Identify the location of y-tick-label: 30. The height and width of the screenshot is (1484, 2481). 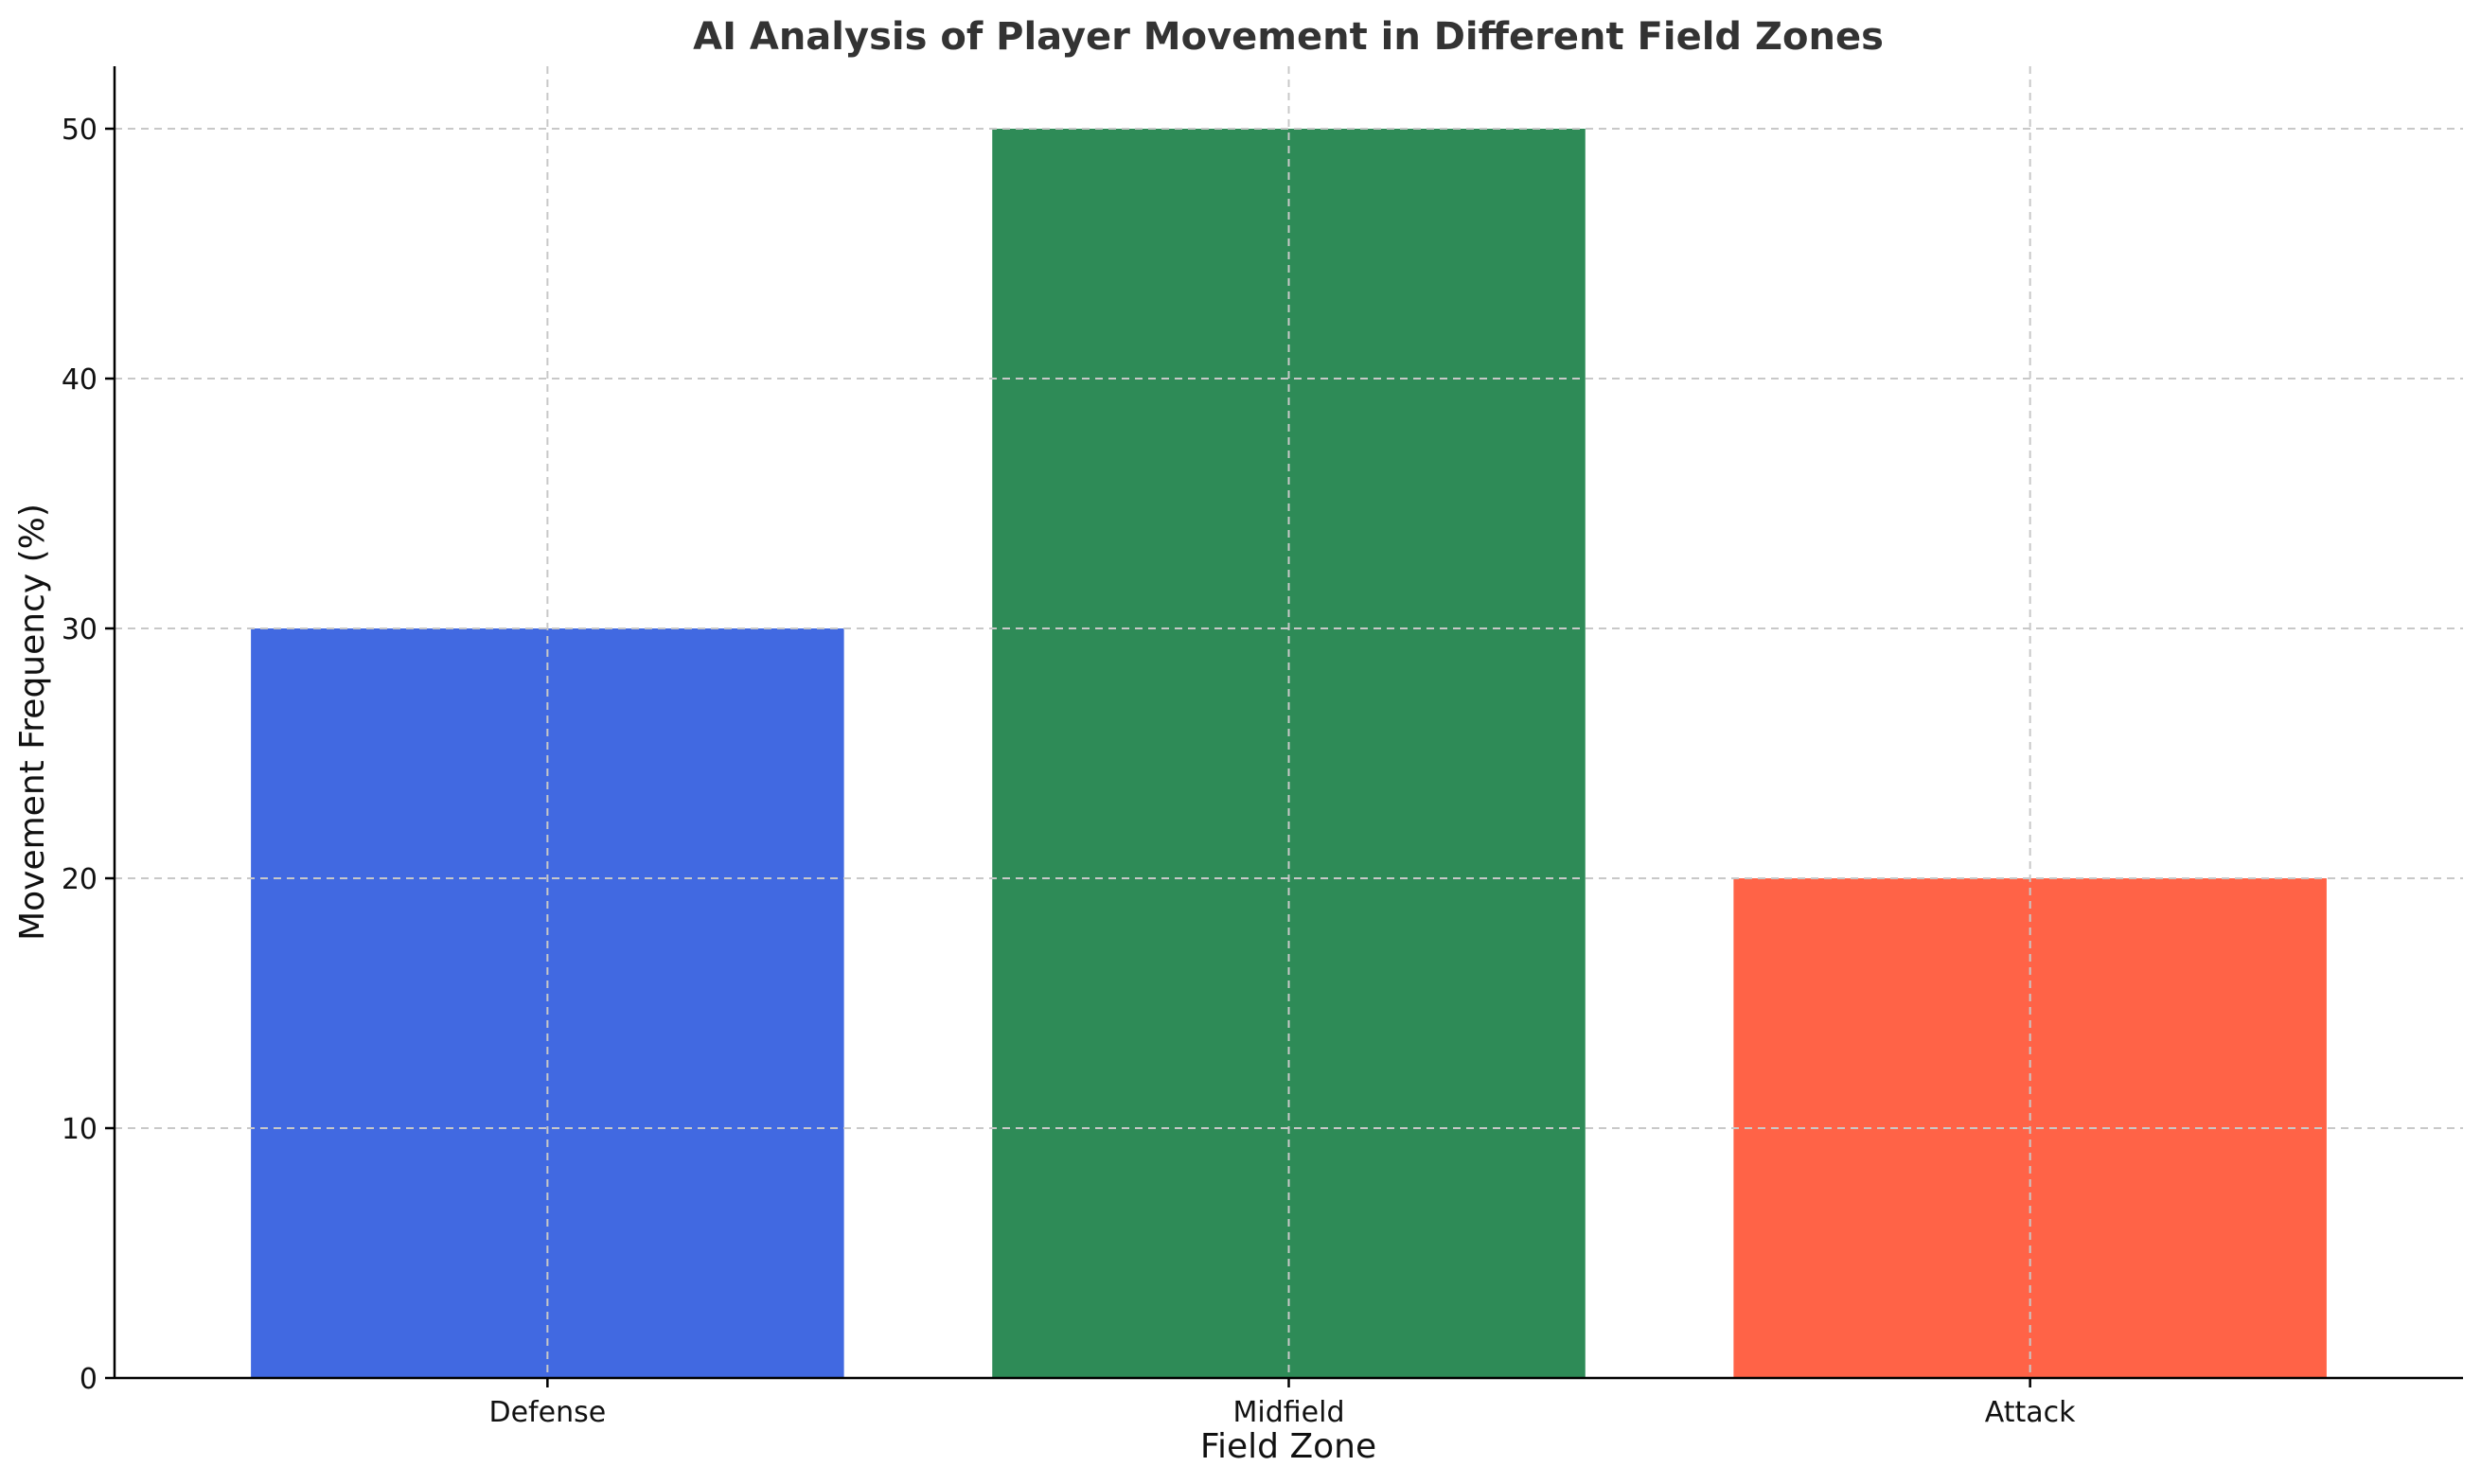
(79, 629).